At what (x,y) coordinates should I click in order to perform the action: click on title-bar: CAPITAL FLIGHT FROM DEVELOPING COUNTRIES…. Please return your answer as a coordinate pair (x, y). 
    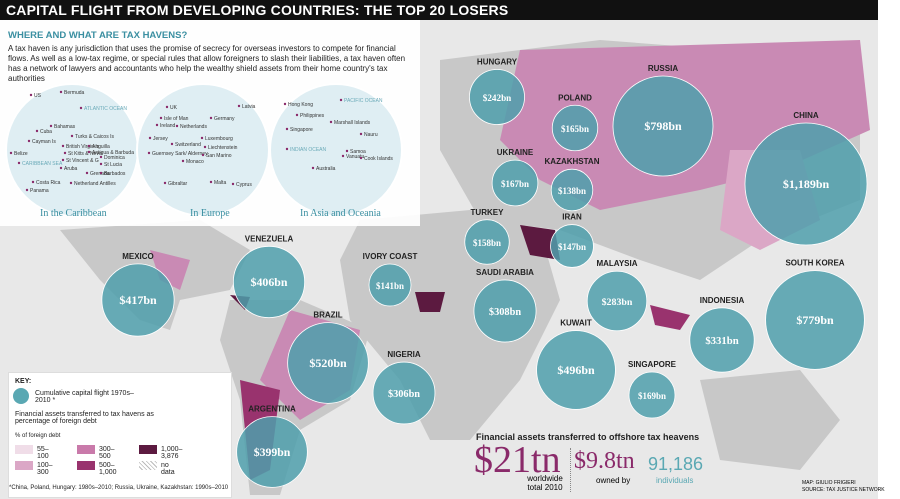
    Looking at the image, I should click on (439, 10).